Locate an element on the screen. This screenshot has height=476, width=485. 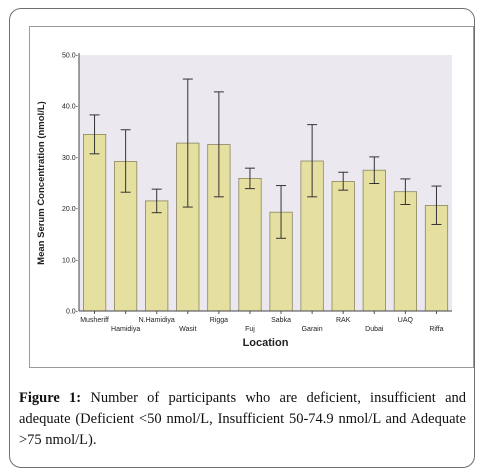
y-tick-label: 20.0- is located at coordinates (70, 209).